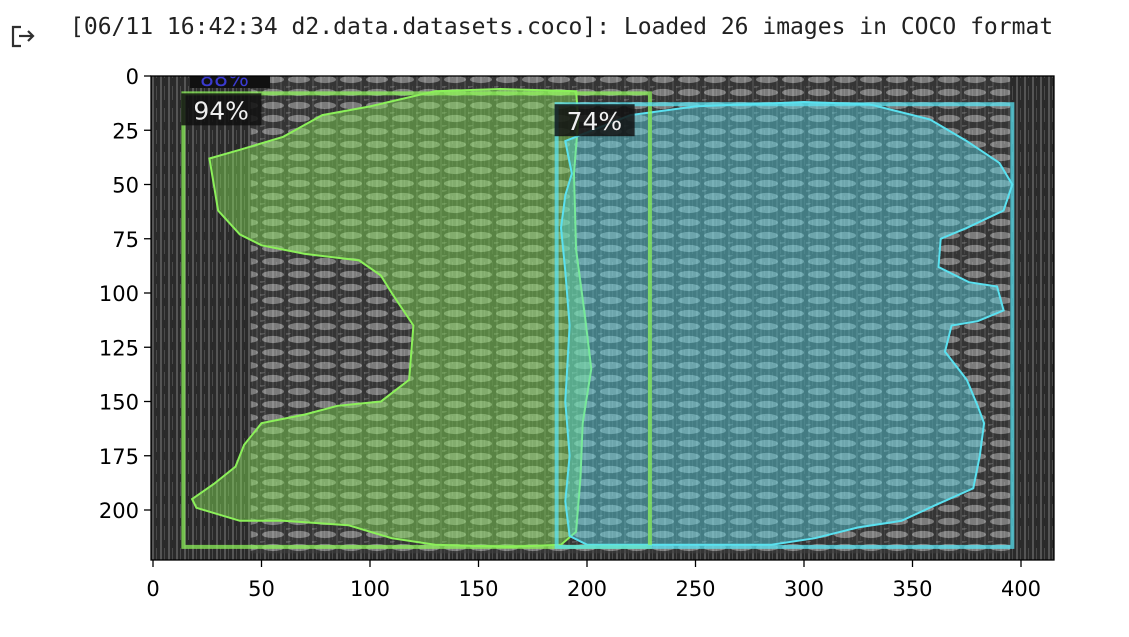 The width and height of the screenshot is (1129, 637). Describe the element at coordinates (912, 589) in the screenshot. I see `x-tick-label: 350` at that location.